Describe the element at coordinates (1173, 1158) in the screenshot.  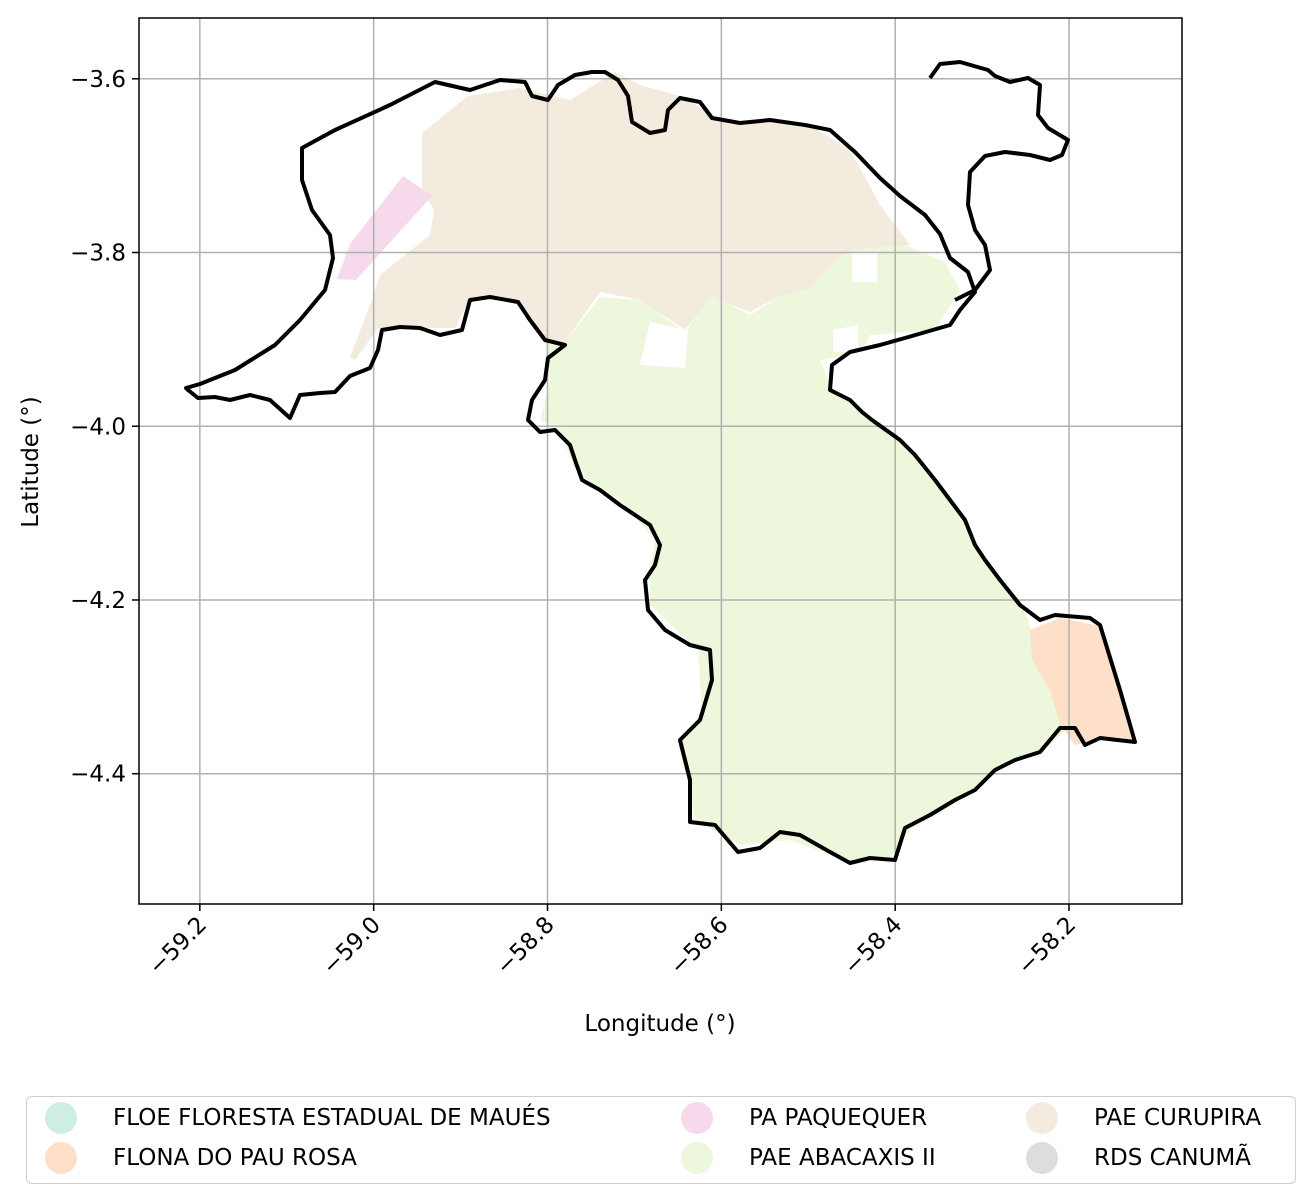
I see `legend-label: RDS CANUMÃ` at that location.